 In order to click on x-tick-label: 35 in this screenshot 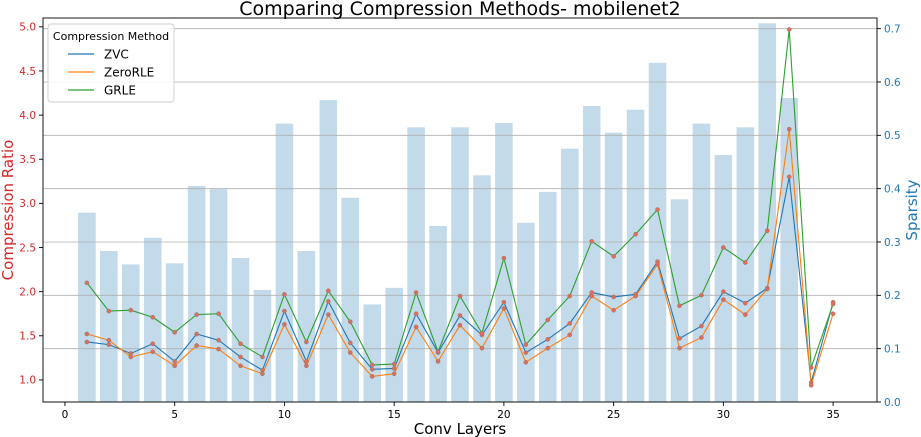, I will do `click(832, 415)`.